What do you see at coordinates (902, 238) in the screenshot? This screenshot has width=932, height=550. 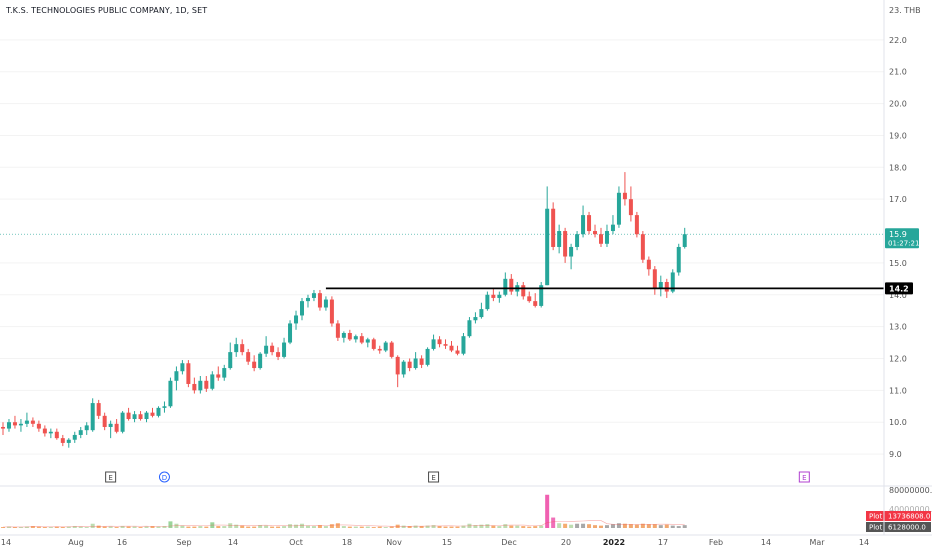 I see `current-price-tag-bg` at bounding box center [902, 238].